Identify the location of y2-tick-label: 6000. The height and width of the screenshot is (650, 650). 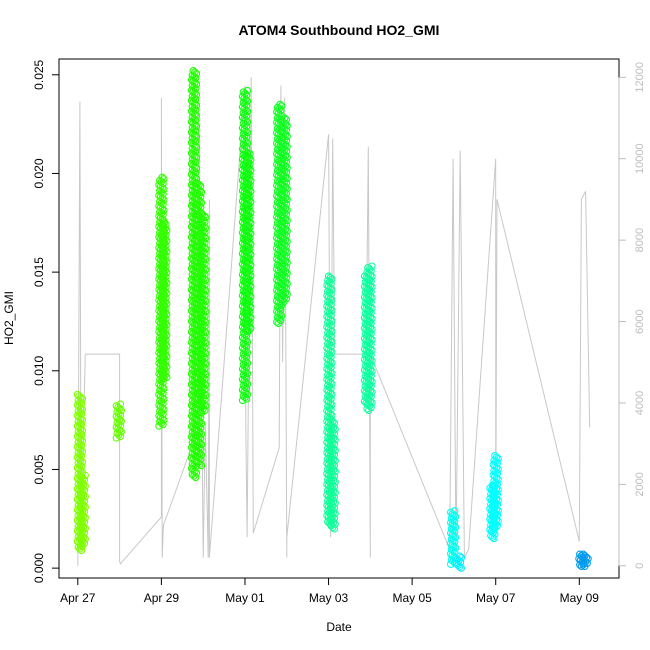
(640, 321).